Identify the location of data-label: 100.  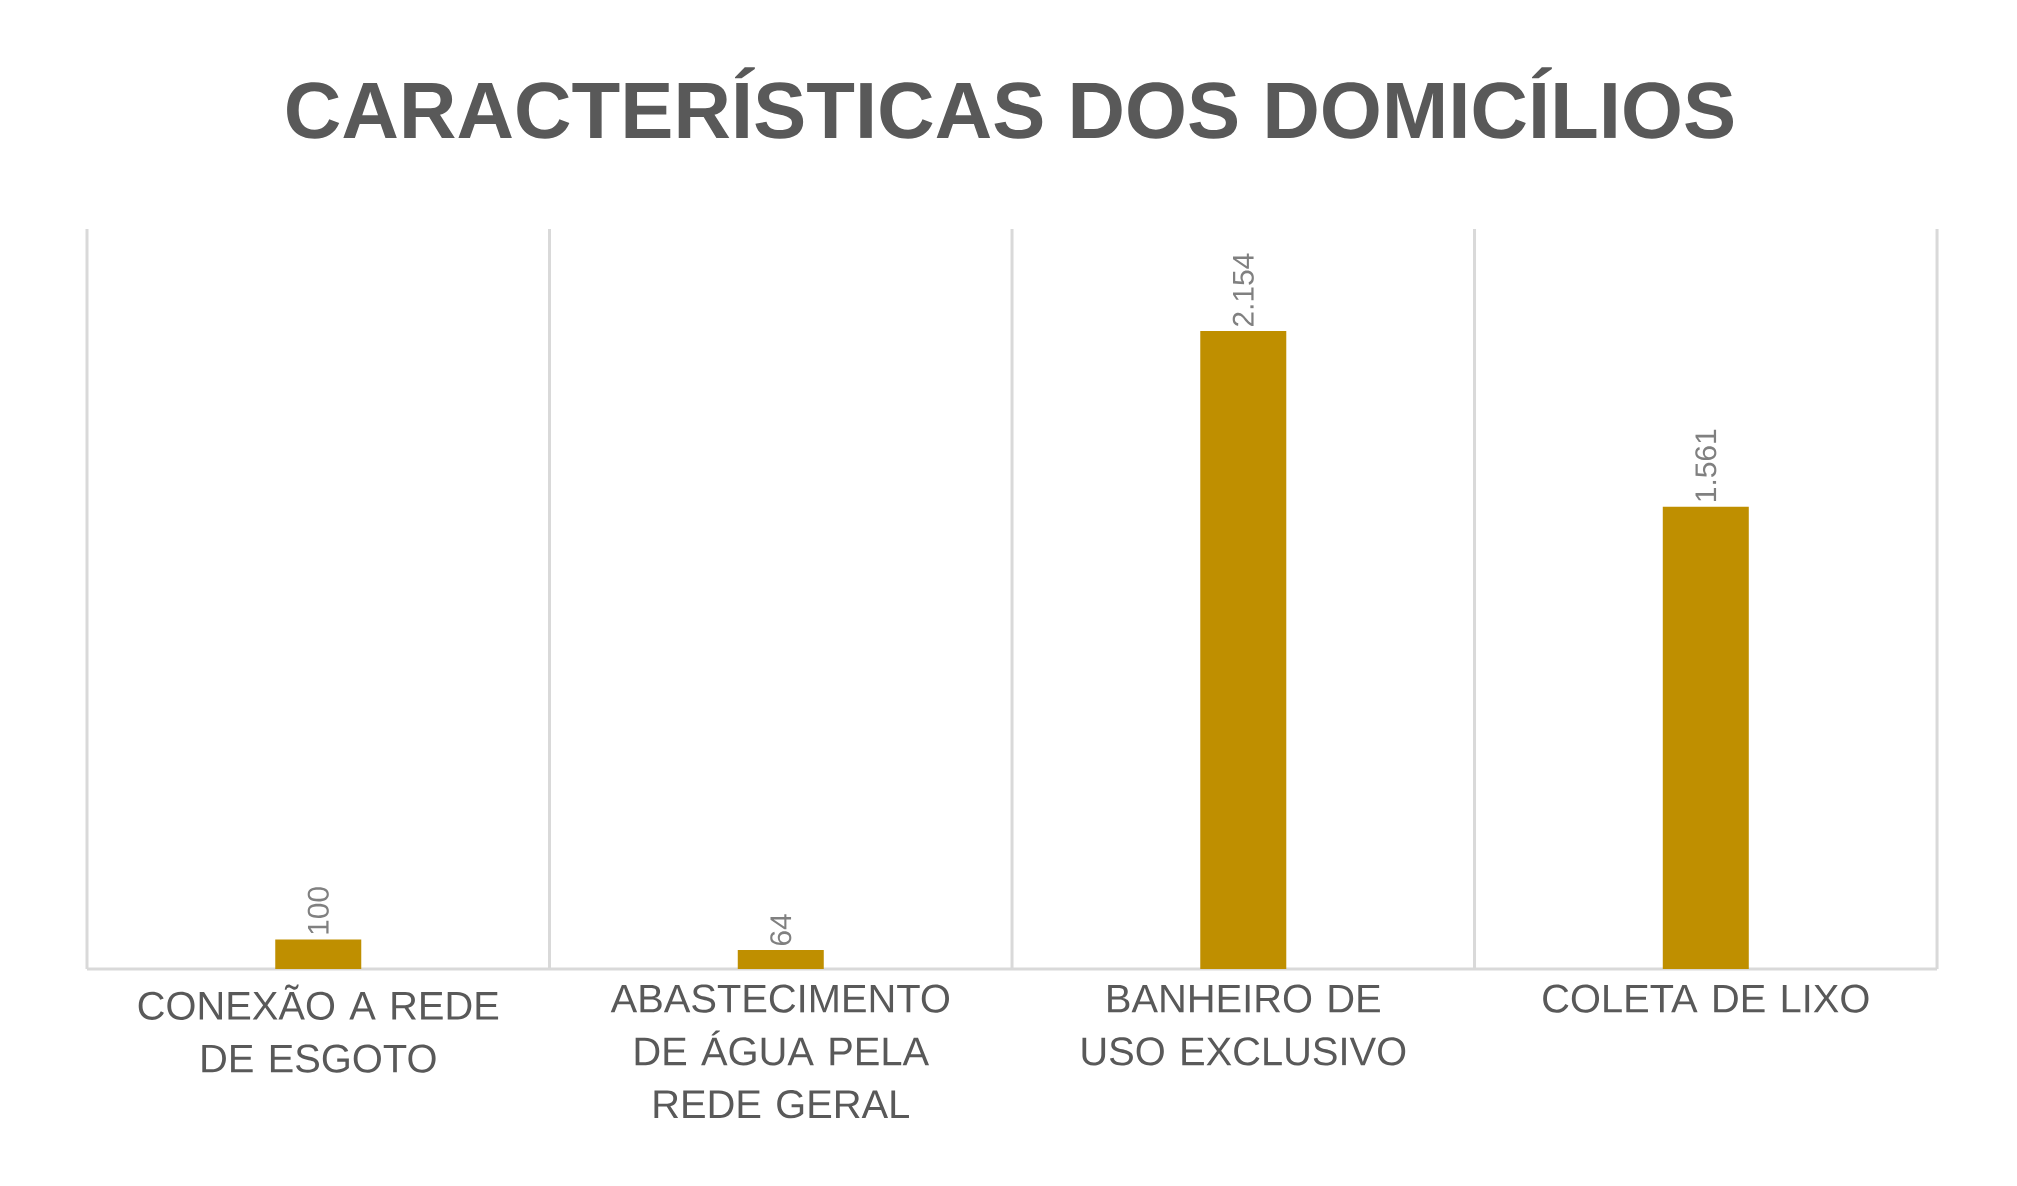
(318, 910).